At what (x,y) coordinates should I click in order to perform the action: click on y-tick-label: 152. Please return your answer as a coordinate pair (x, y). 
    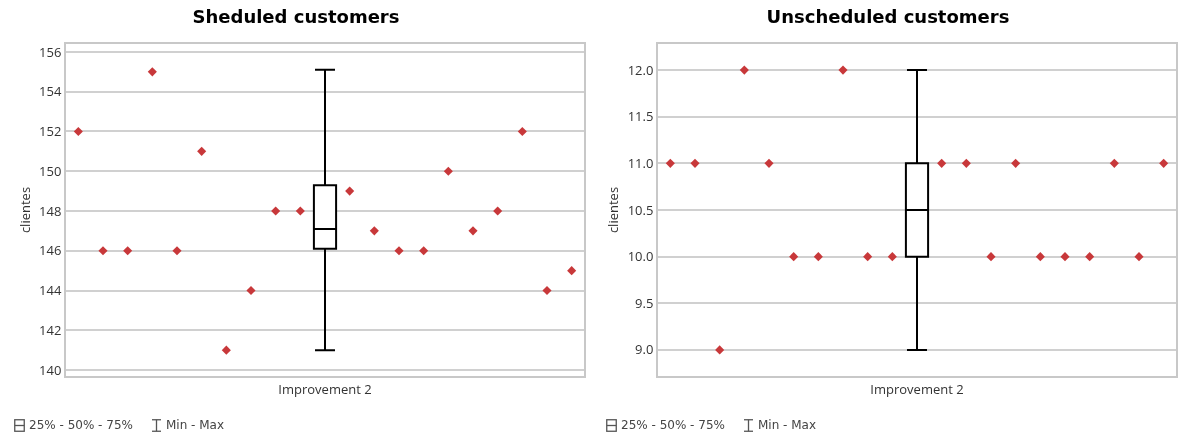
    Looking at the image, I should click on (50, 131).